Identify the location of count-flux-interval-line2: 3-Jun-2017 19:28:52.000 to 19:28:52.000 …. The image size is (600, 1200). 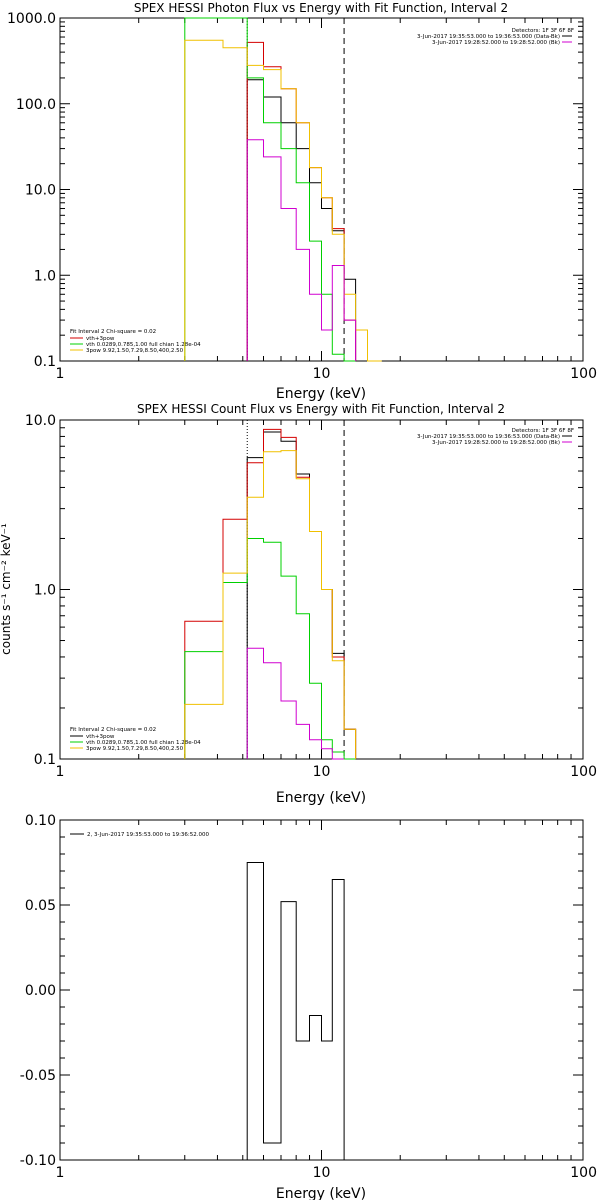
(496, 443).